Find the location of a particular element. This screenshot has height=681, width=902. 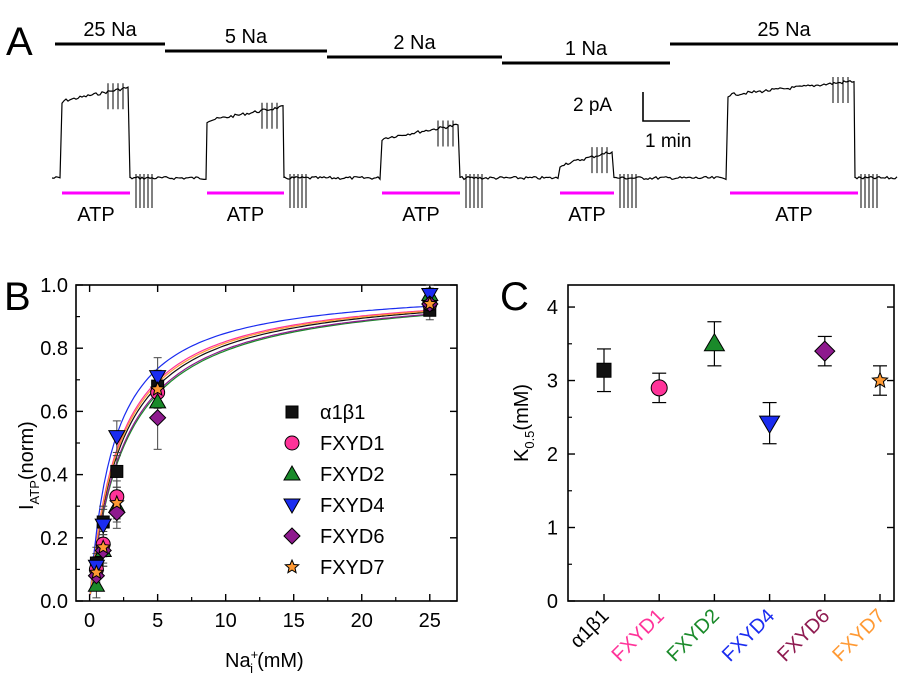

scale-bar-lines is located at coordinates (666, 107).